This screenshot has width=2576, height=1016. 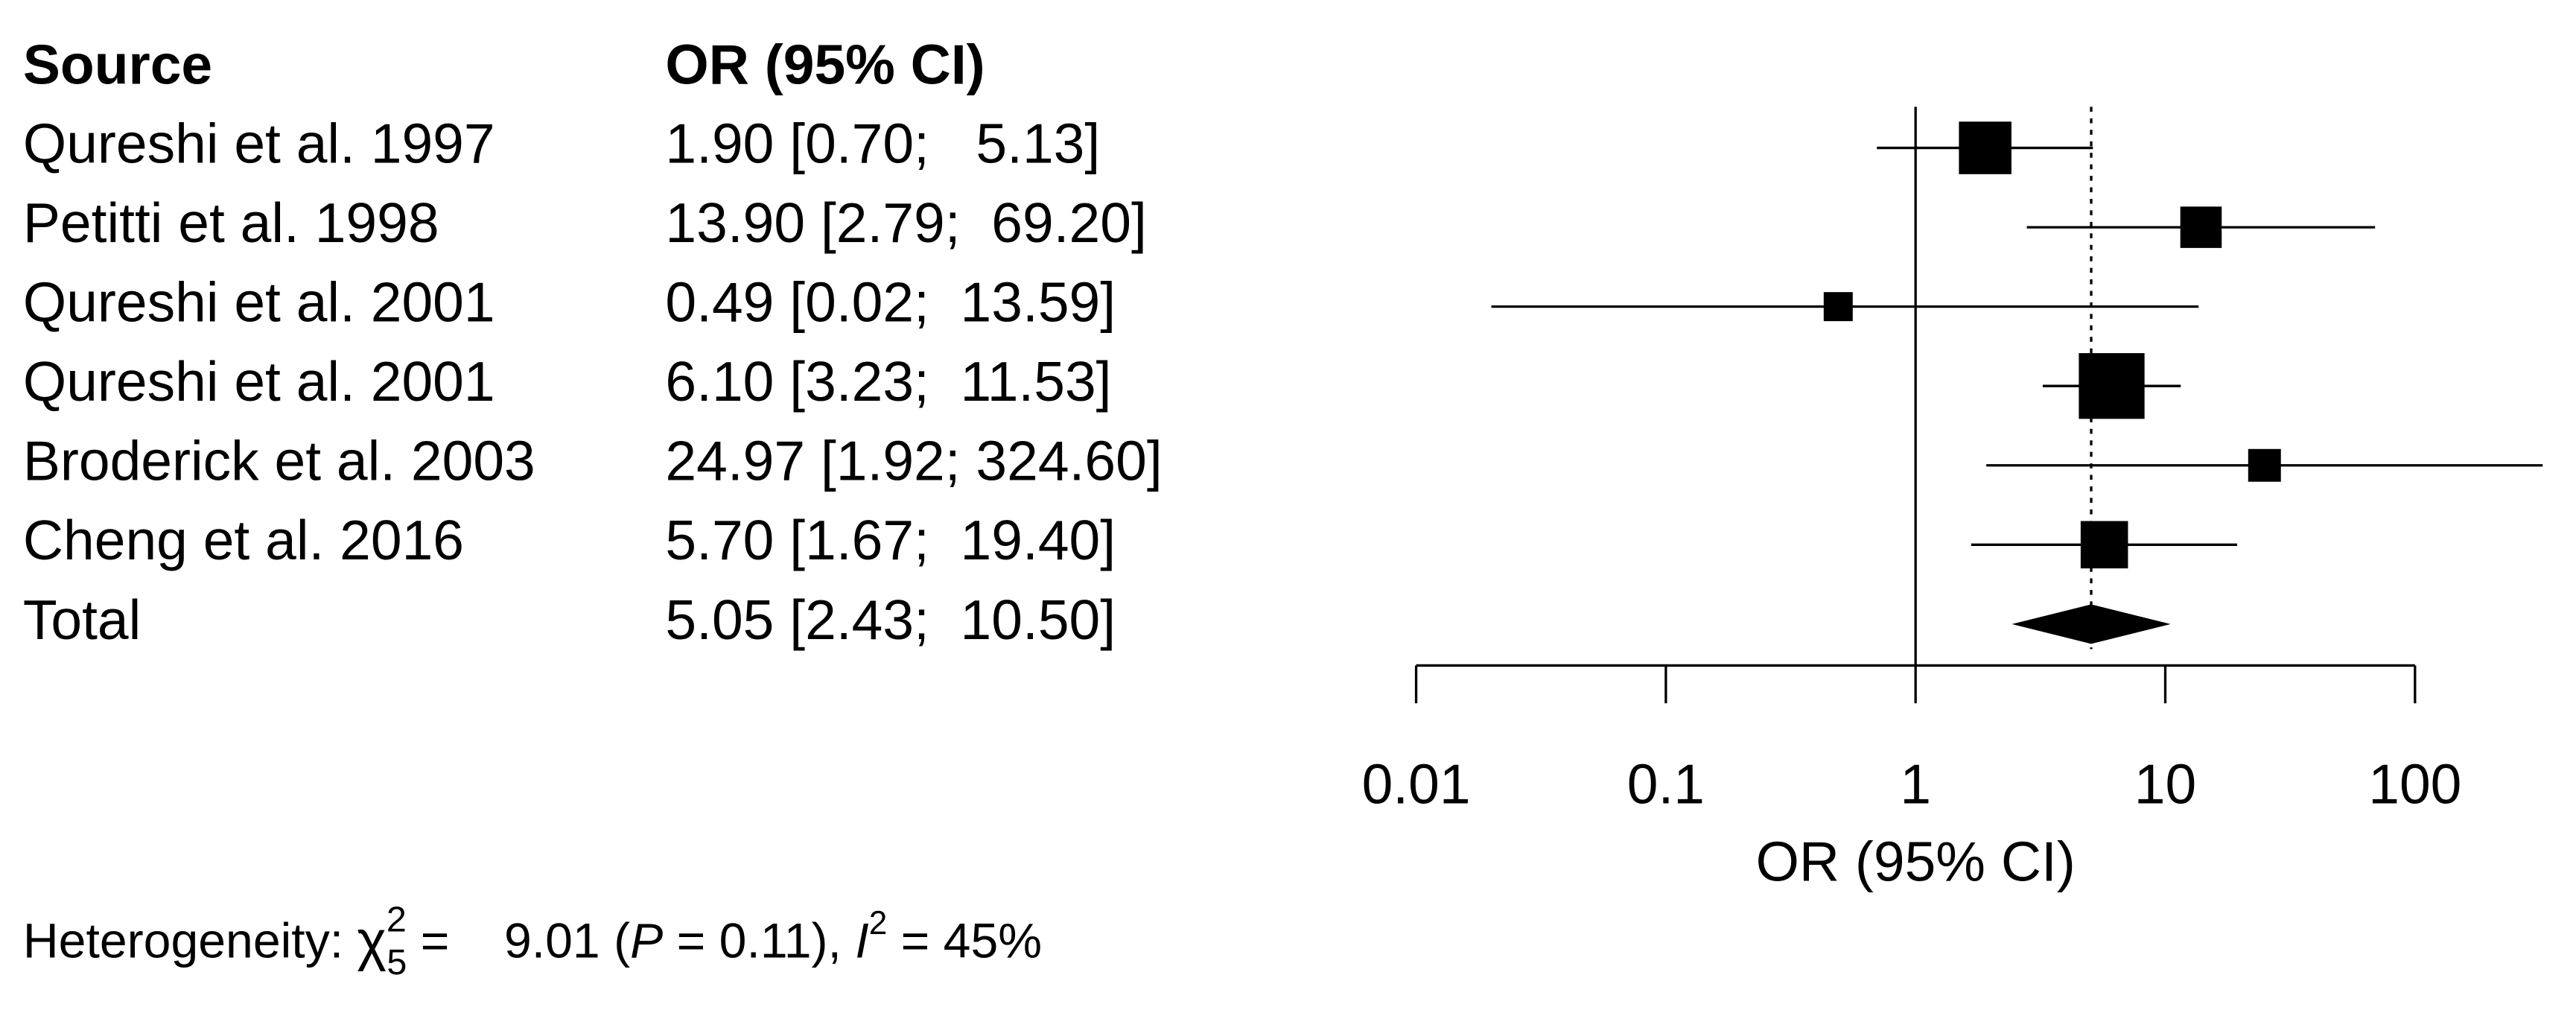 I want to click on study-label: 0.49 [0.02; 13.59], so click(x=890, y=301).